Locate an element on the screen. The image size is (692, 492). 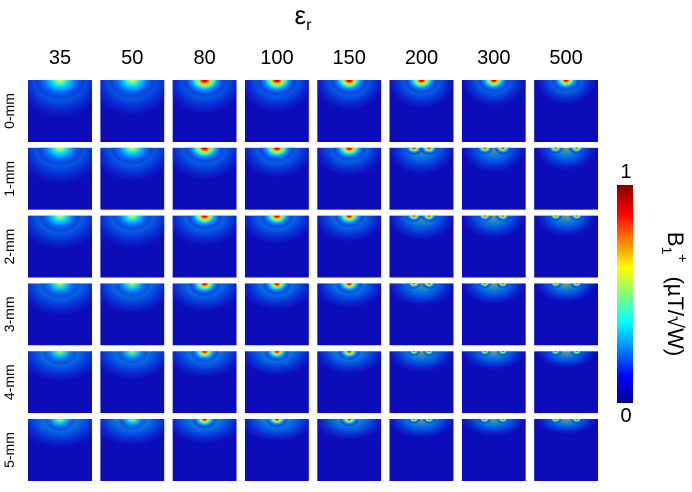
label-base: B is located at coordinates (675, 239).